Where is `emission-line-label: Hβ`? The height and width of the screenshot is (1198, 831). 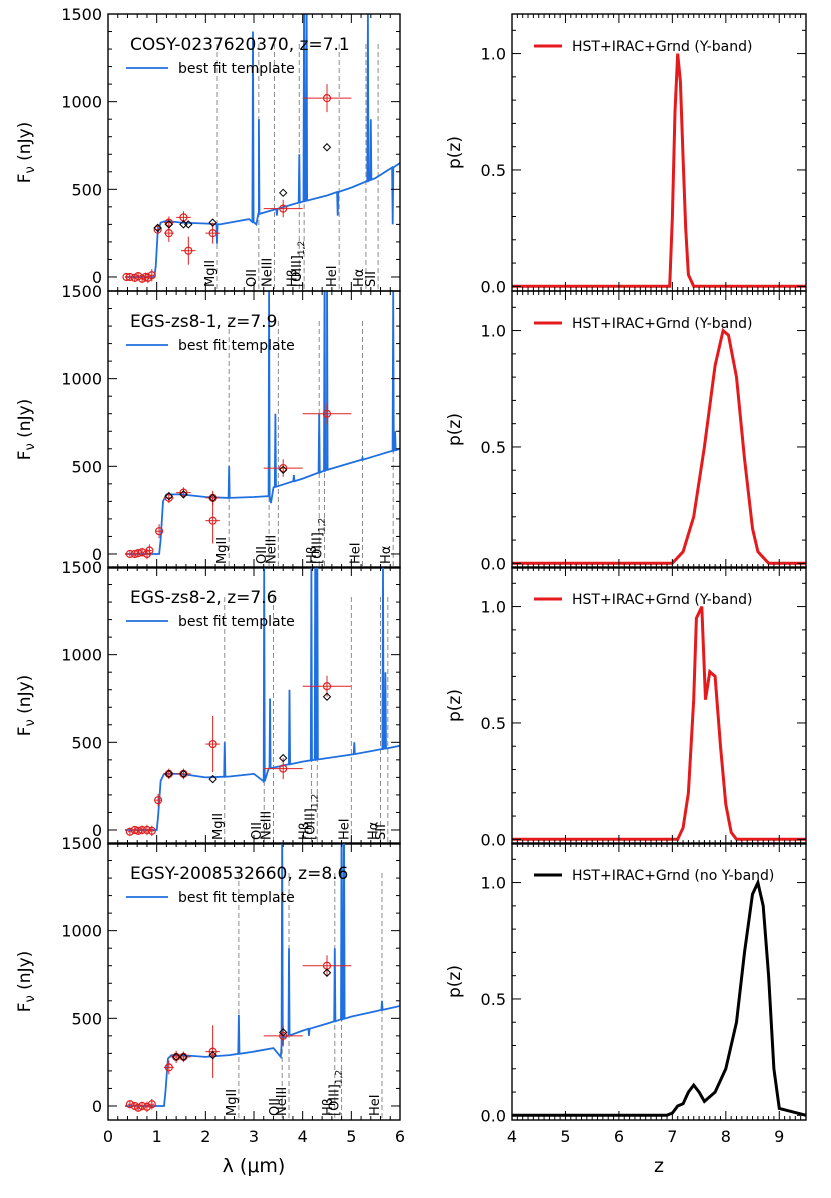 emission-line-label: Hβ is located at coordinates (304, 831).